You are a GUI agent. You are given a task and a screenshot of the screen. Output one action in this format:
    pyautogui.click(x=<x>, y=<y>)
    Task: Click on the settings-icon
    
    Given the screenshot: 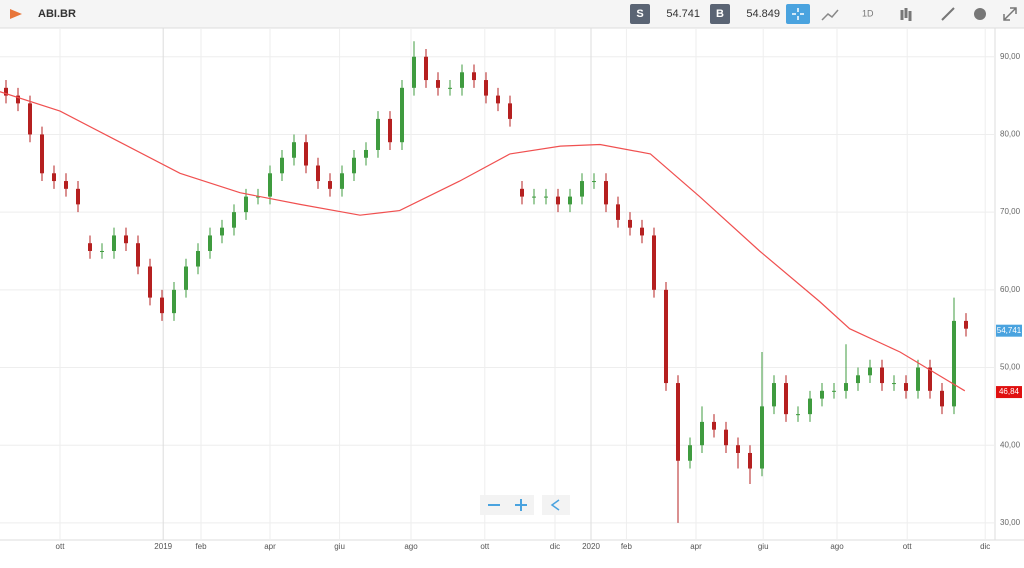 What is the action you would take?
    pyautogui.click(x=980, y=14)
    